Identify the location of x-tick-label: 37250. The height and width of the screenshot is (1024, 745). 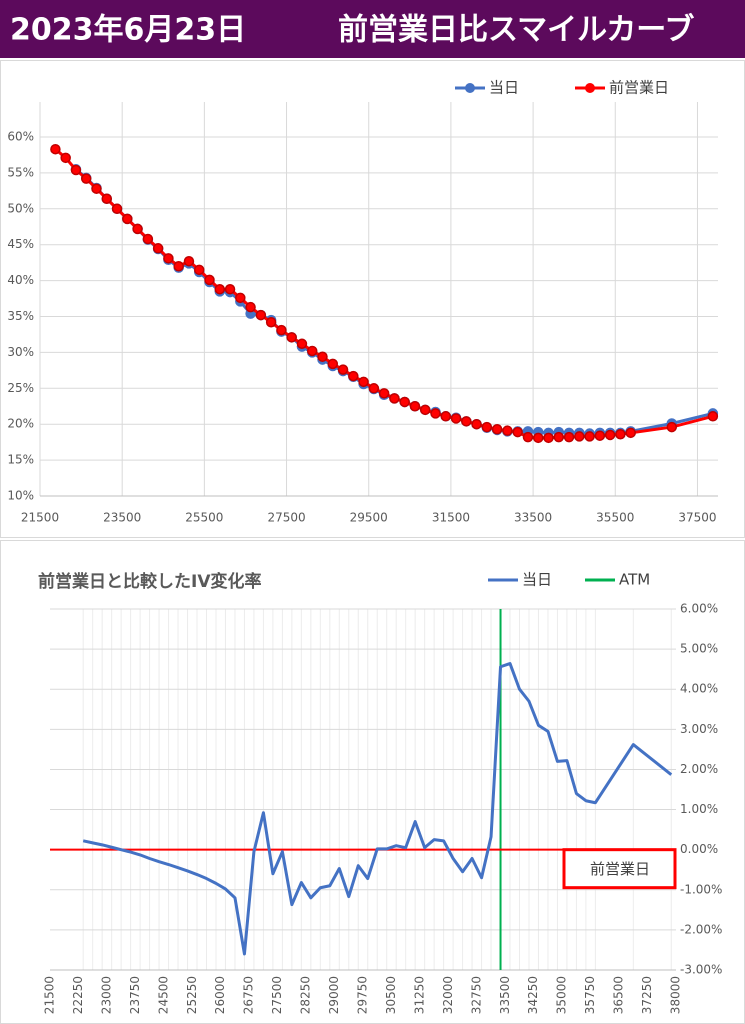
(647, 995).